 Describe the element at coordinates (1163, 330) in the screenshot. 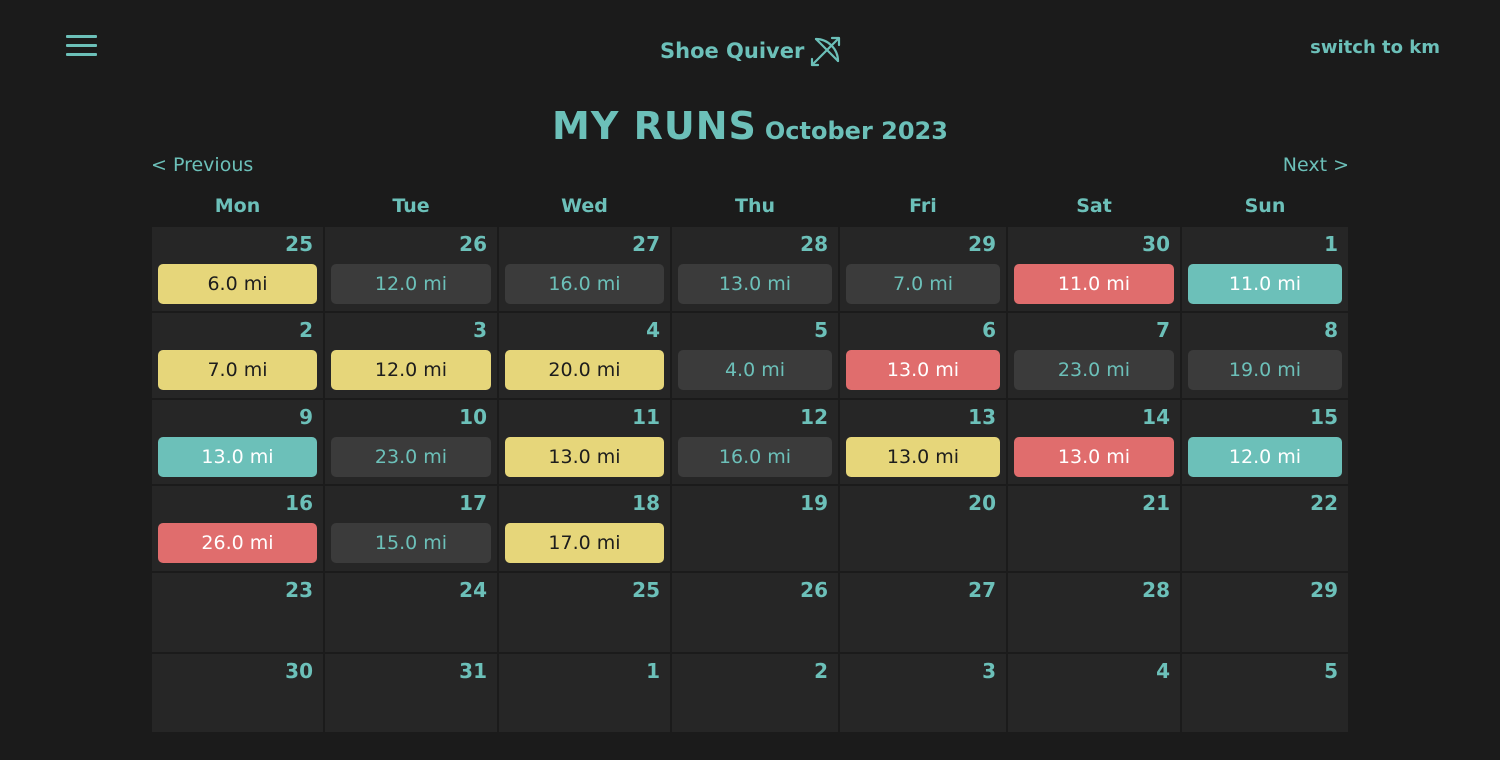

I see `day-number: 7` at that location.